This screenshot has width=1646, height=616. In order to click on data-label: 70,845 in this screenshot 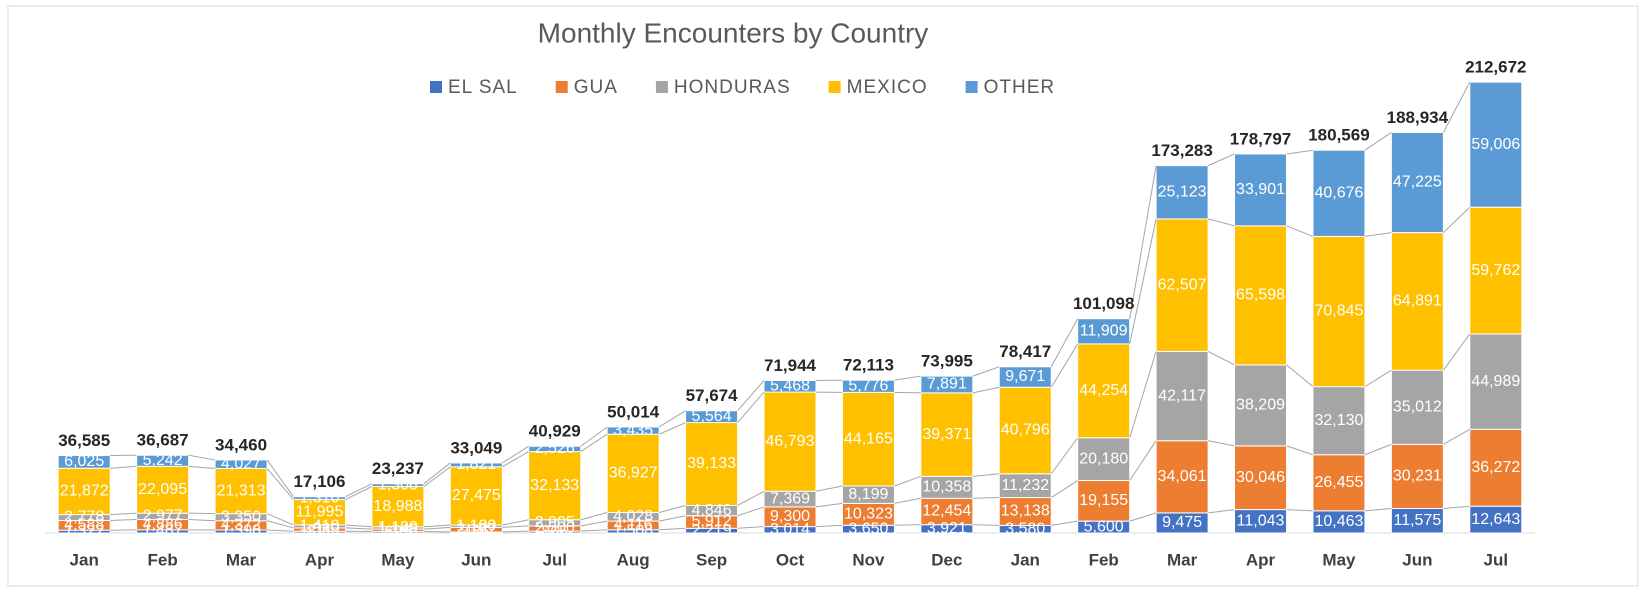, I will do `click(1338, 311)`.